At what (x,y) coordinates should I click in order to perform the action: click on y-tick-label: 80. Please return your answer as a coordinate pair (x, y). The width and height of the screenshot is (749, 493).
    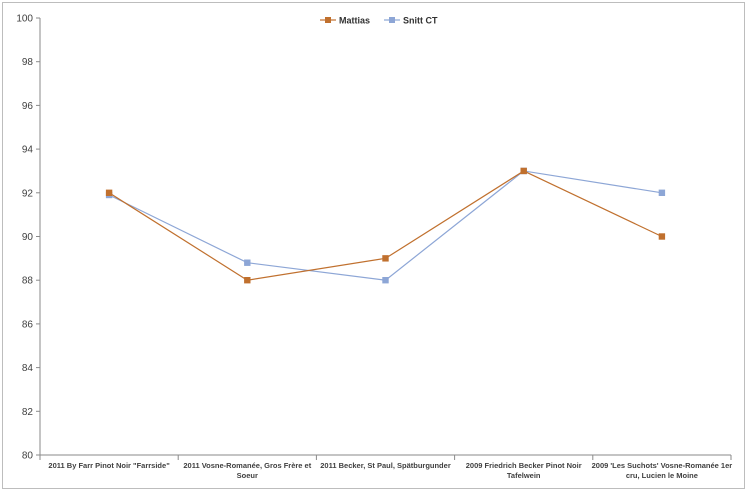
    Looking at the image, I should click on (28, 456).